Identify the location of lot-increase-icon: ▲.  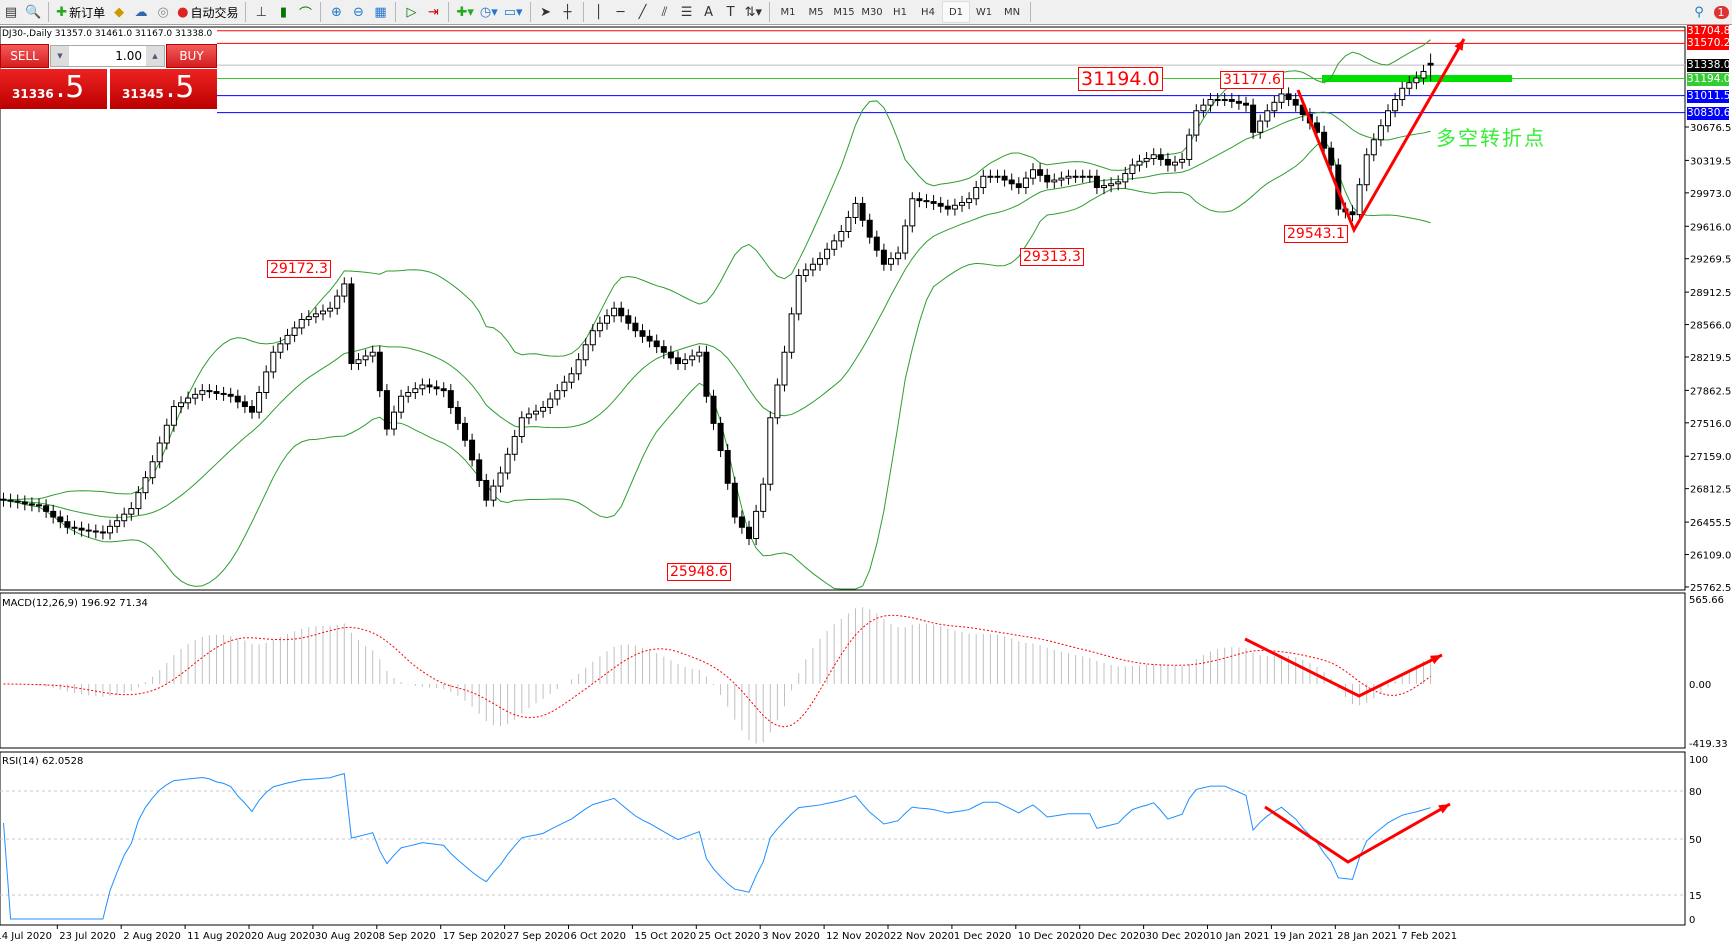
(155, 56).